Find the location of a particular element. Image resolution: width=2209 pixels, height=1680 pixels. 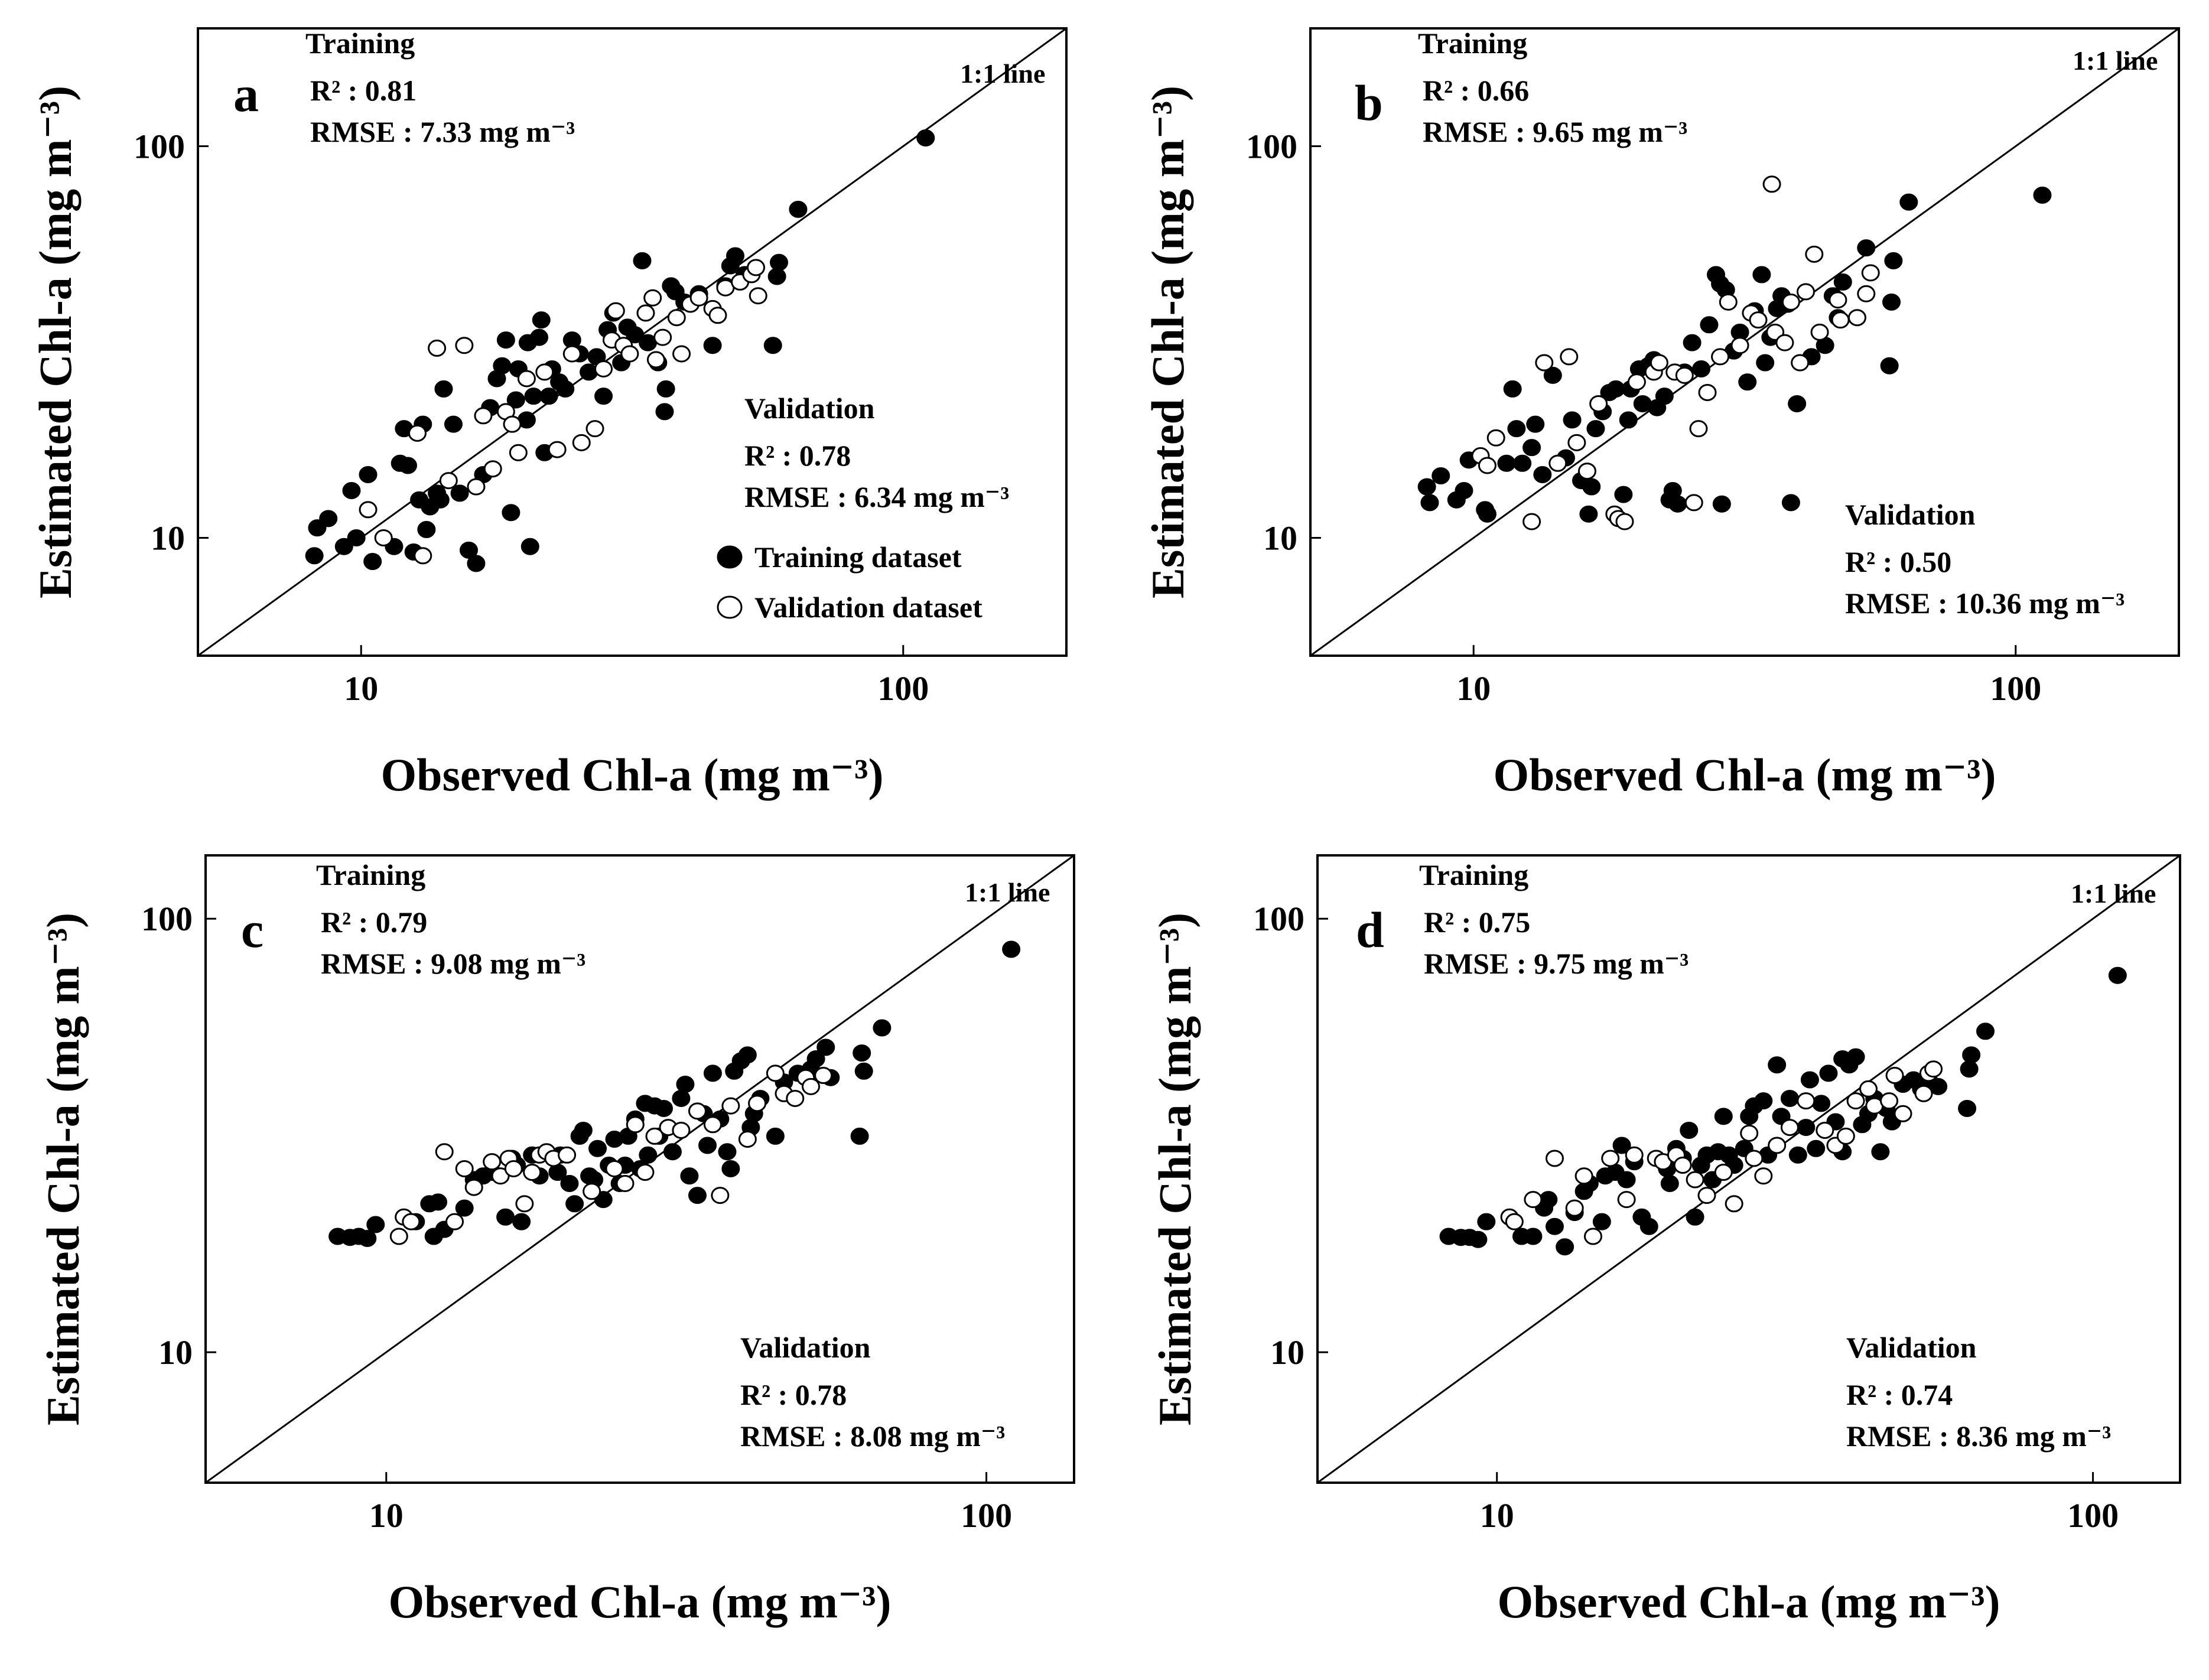

validation-r2: R² : 0.78 is located at coordinates (797, 455).